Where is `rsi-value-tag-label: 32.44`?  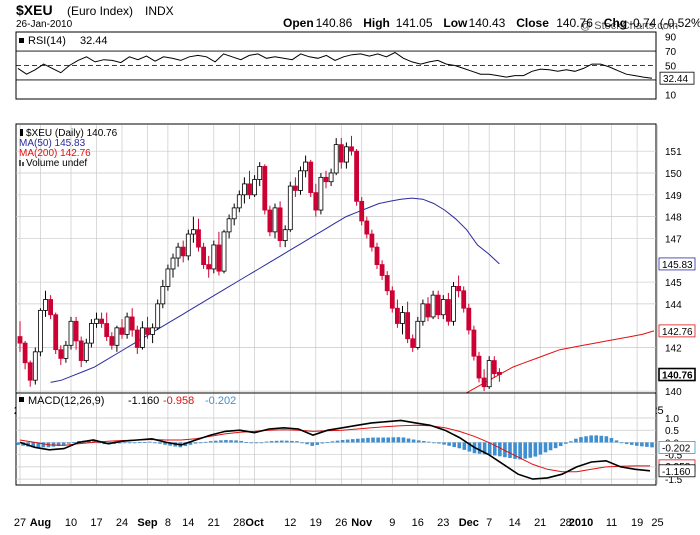 rsi-value-tag-label: 32.44 is located at coordinates (675, 79).